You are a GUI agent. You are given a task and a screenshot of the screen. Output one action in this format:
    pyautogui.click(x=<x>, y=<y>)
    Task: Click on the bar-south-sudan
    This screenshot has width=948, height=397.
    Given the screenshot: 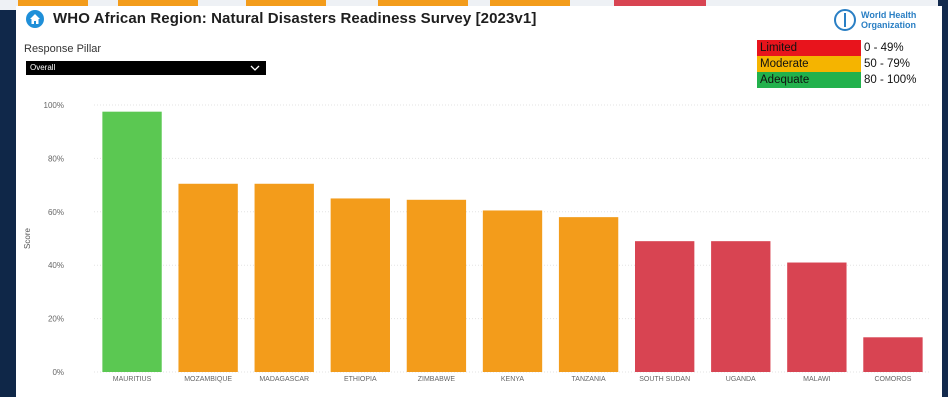 What is the action you would take?
    pyautogui.click(x=665, y=306)
    